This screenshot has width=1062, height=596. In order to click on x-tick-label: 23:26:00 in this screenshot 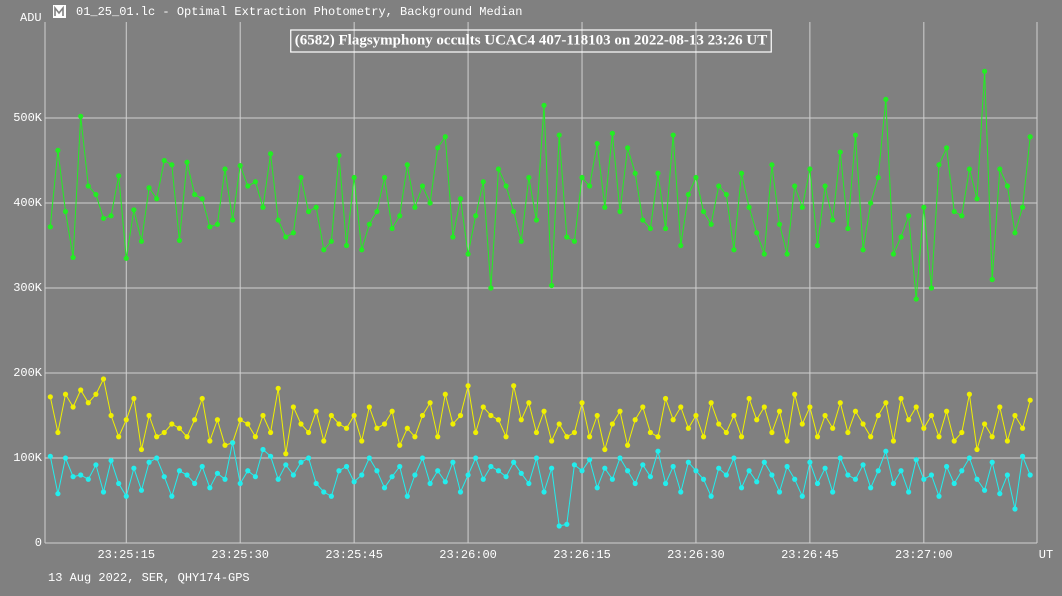, I will do `click(468, 555)`.